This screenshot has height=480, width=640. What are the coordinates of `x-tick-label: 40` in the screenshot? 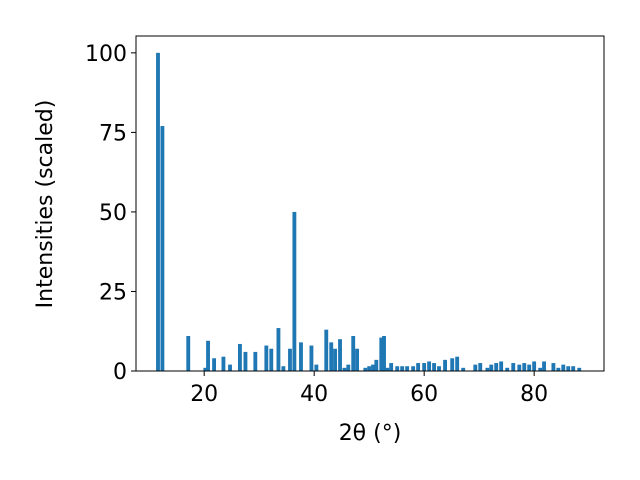 It's located at (314, 394).